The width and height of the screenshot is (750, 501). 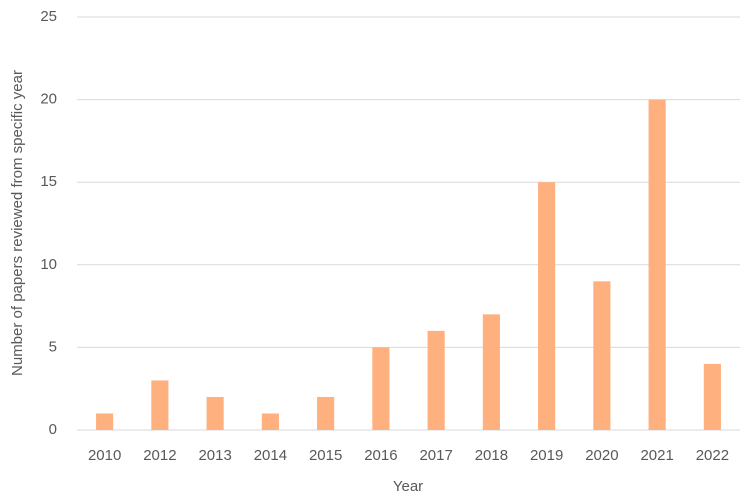 I want to click on x-axis-label: Year, so click(x=408, y=486).